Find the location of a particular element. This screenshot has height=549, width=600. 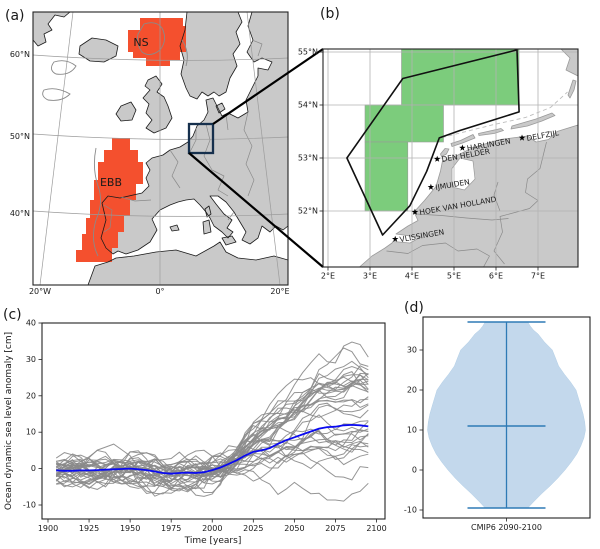

wadden-islands is located at coordinates (509, 103).